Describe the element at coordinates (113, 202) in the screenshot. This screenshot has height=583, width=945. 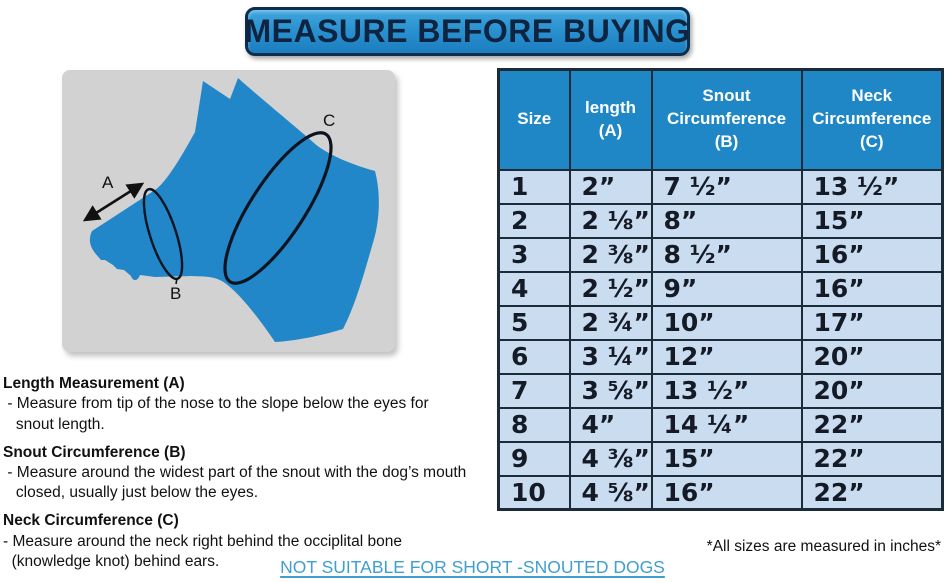
I see `snout-length-arrow` at that location.